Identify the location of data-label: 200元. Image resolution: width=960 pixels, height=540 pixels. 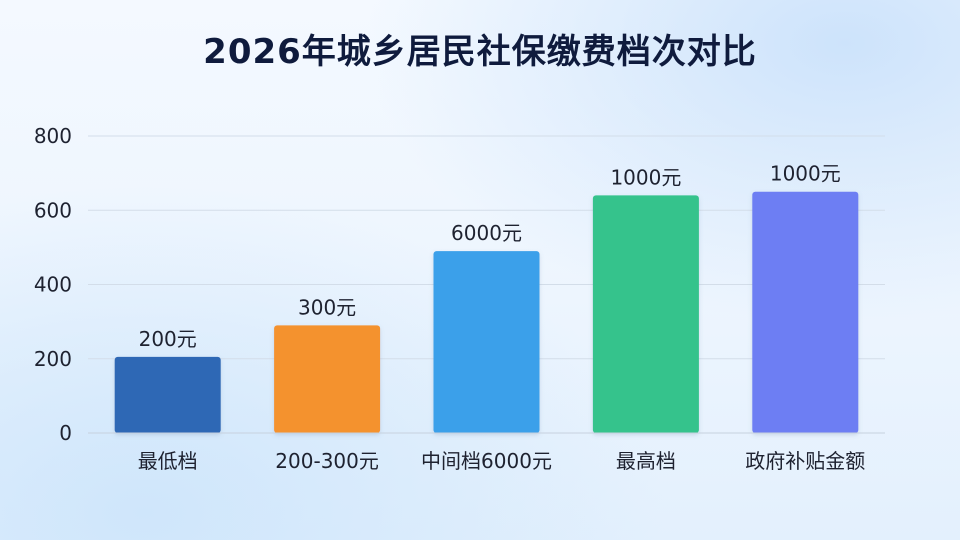
(168, 339).